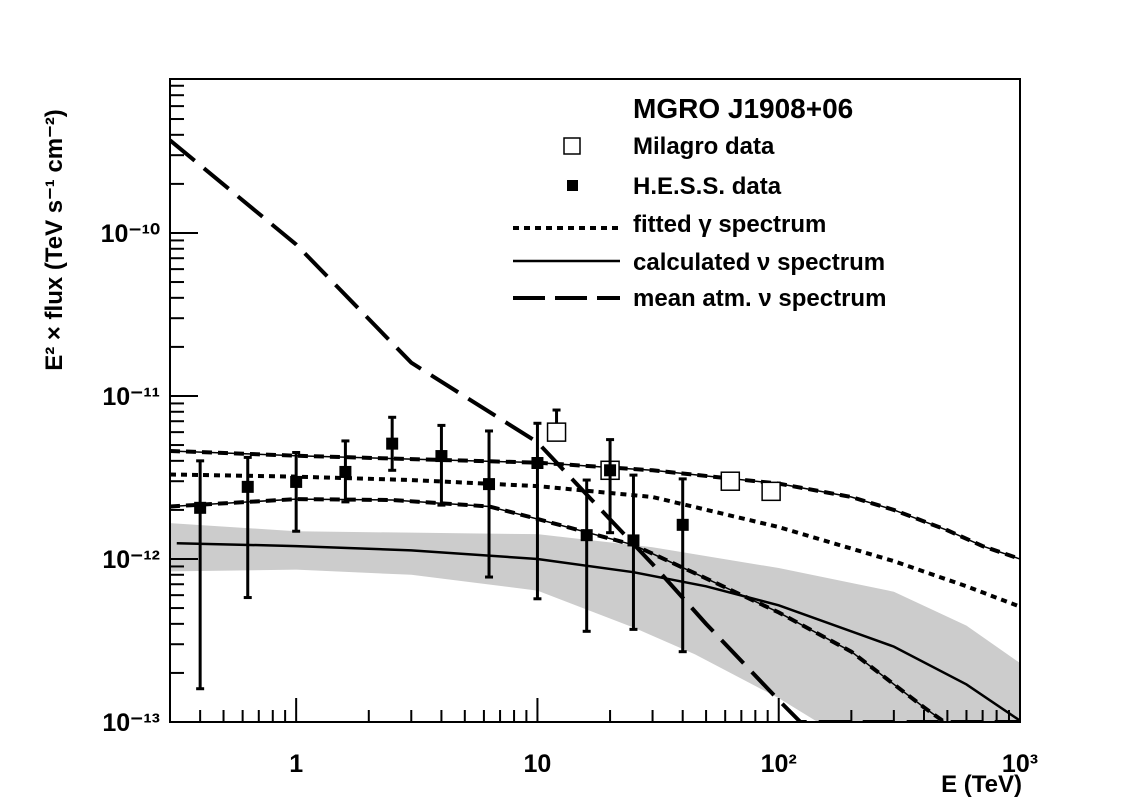  Describe the element at coordinates (131, 560) in the screenshot. I see `y-tick-label: 10⁻¹²` at that location.